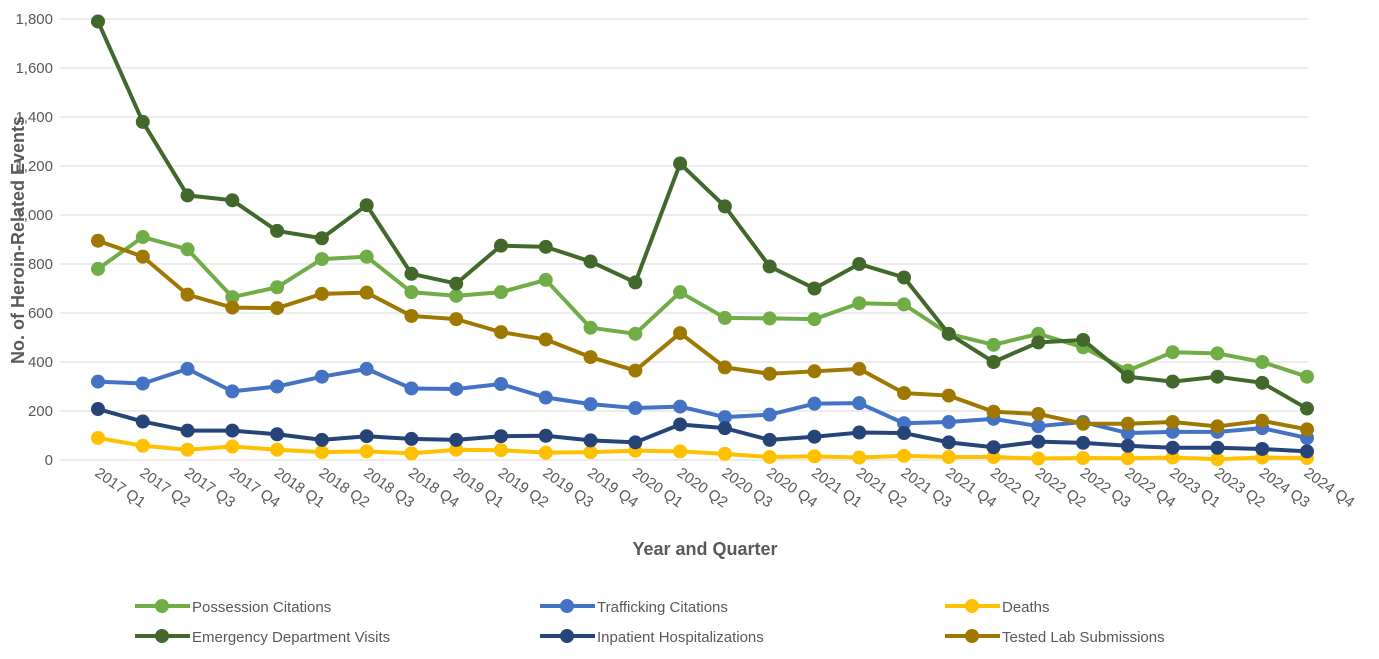 The height and width of the screenshot is (659, 1379). I want to click on x-tick-label: 2019 Q2, so click(523, 487).